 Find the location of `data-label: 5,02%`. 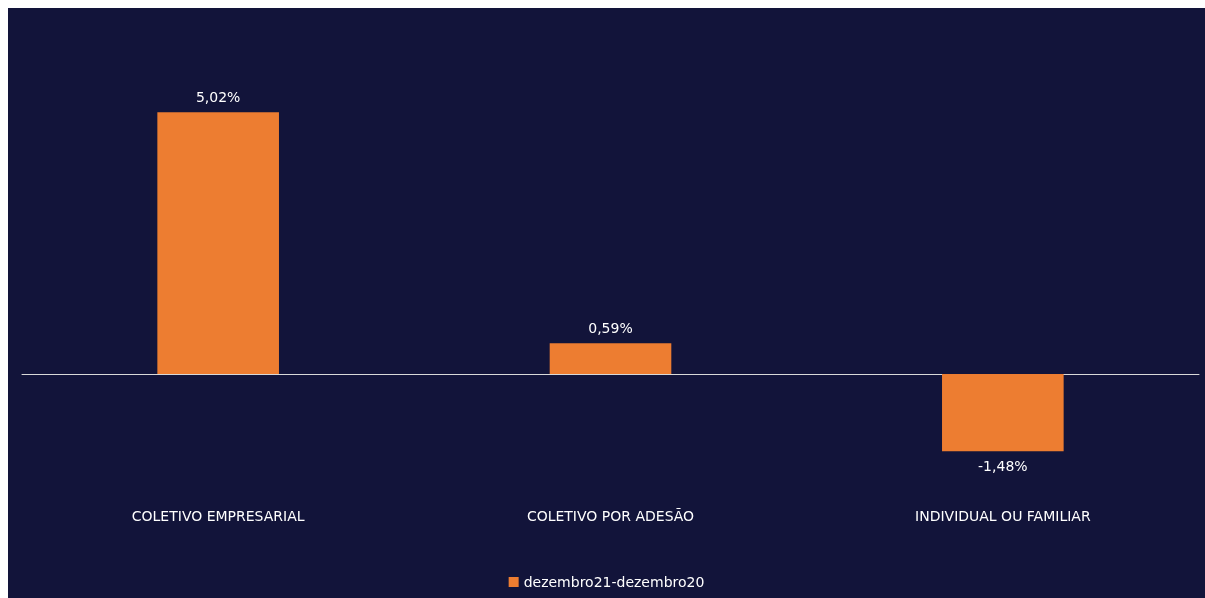

data-label: 5,02% is located at coordinates (218, 97).